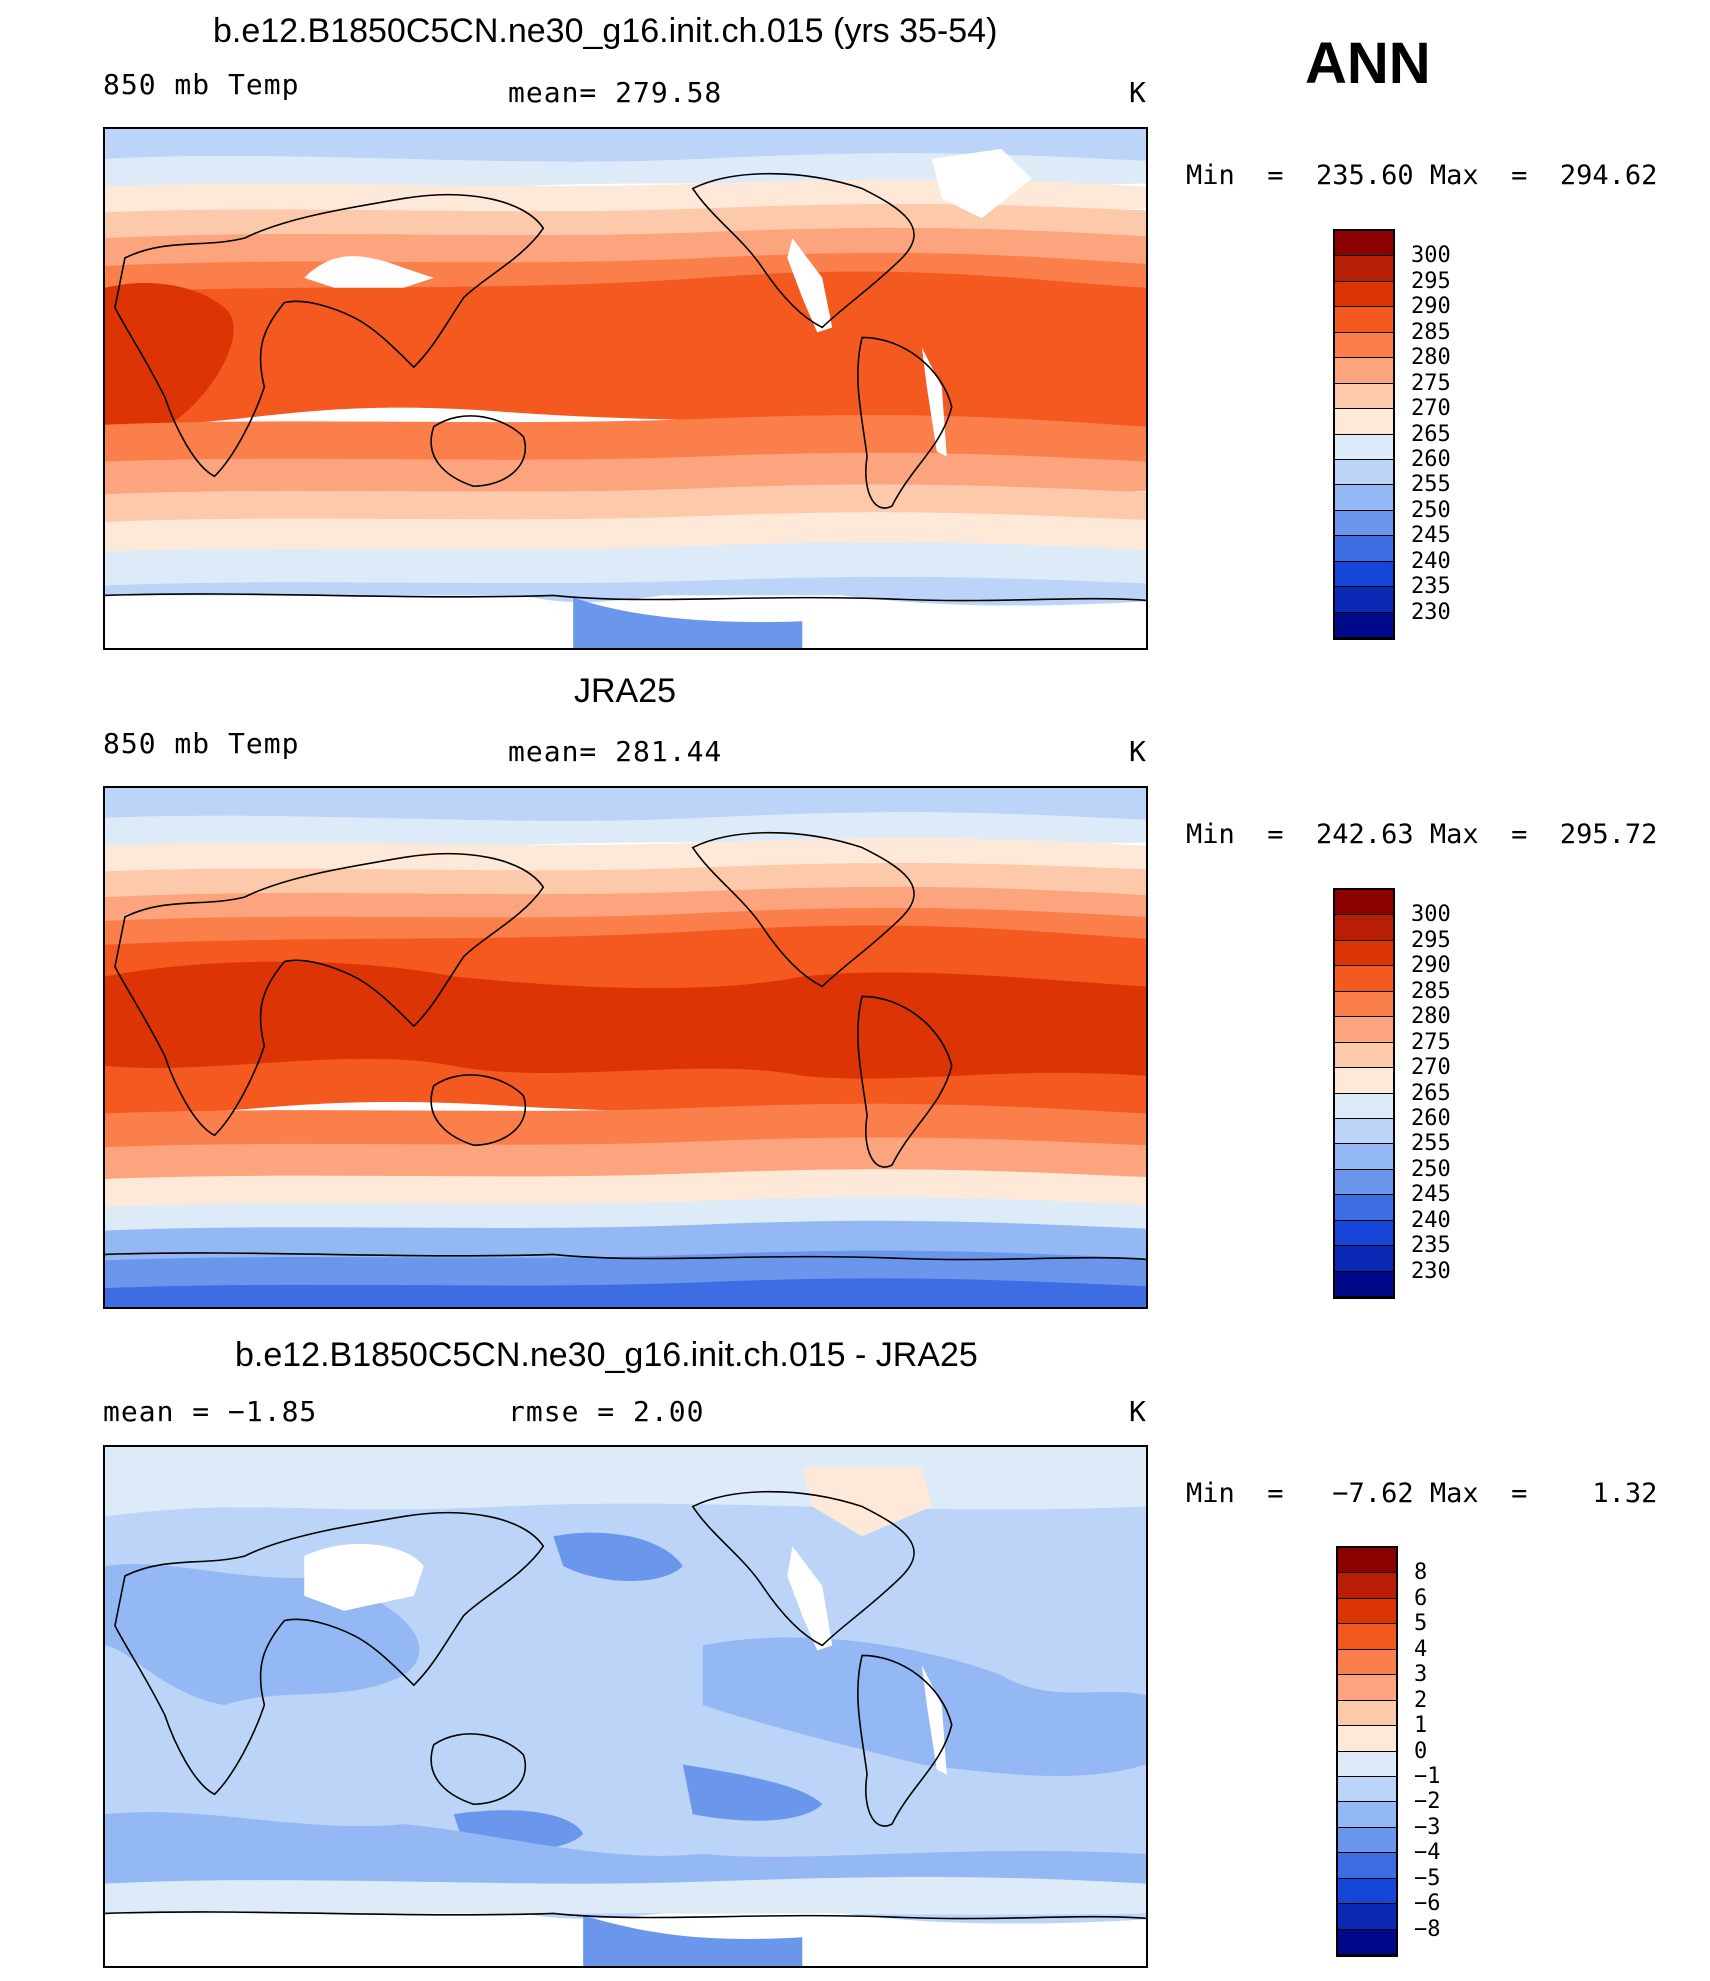  I want to click on colorbar-tick-label: −6, so click(1427, 1904).